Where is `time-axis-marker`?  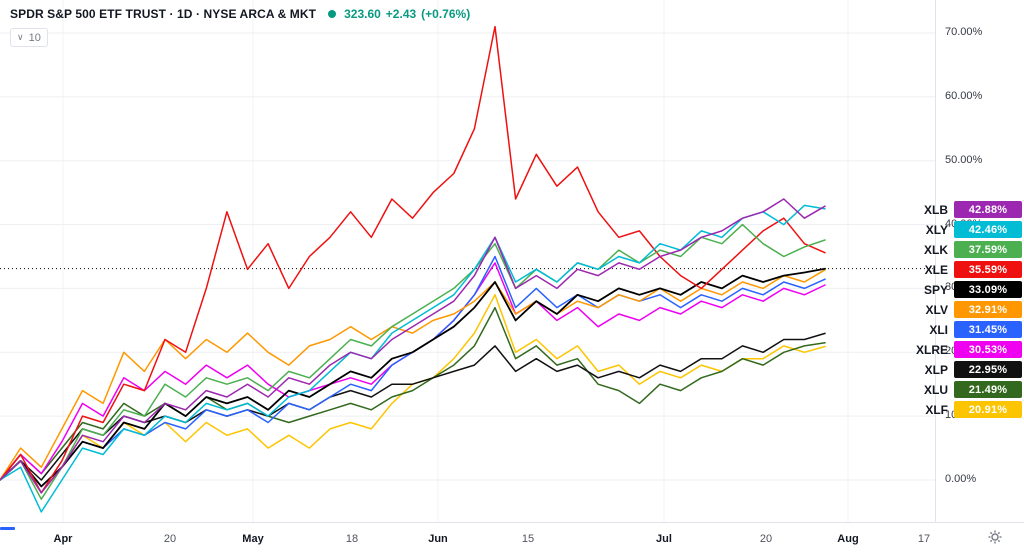 time-axis-marker is located at coordinates (7, 528).